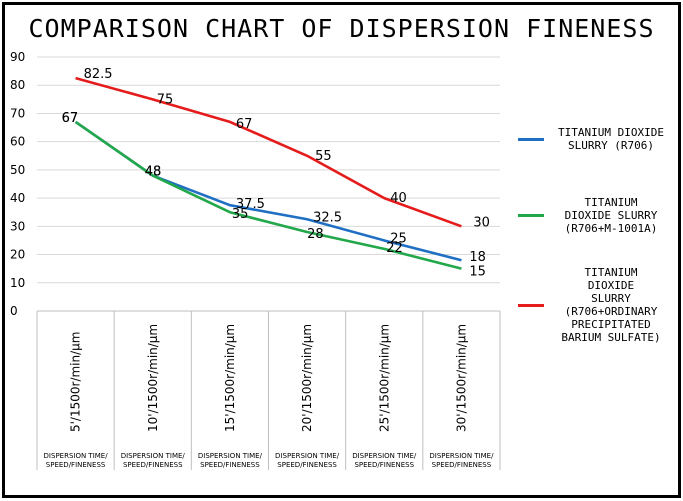  What do you see at coordinates (477, 257) in the screenshot?
I see `data-label: 18` at bounding box center [477, 257].